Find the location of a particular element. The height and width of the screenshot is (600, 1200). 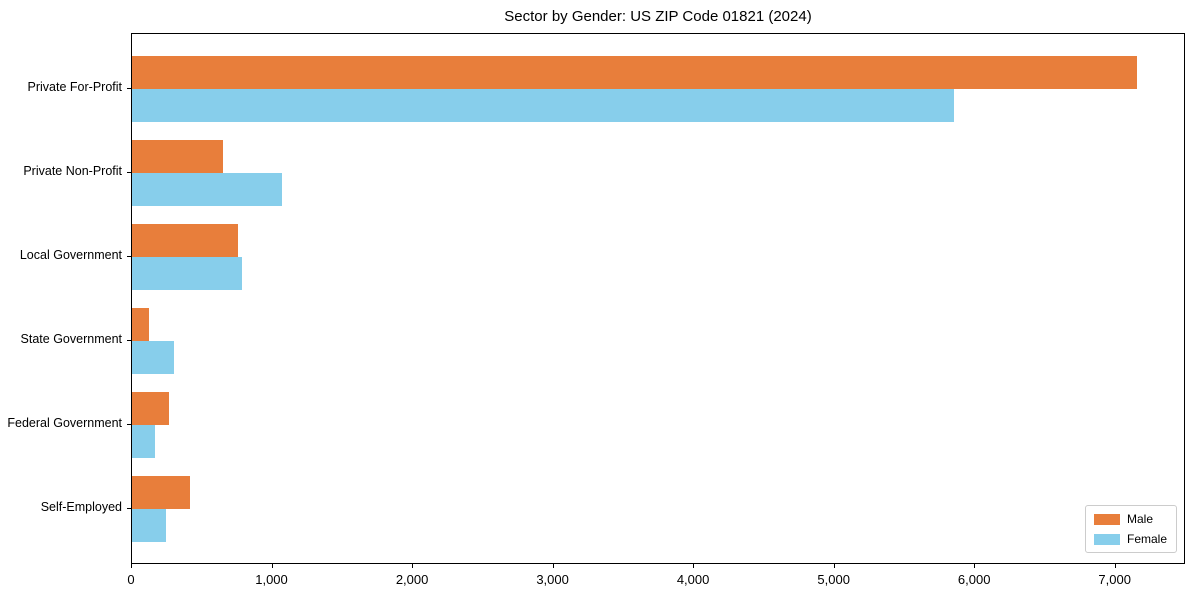

y-axis-label-local-government: Local Government is located at coordinates (70, 255).